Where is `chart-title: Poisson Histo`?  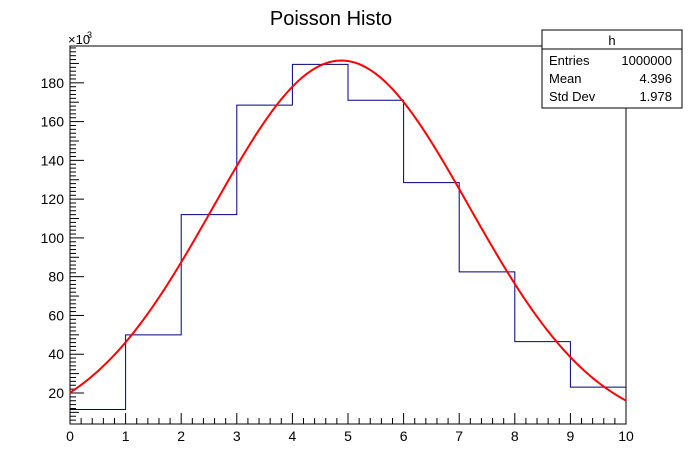
chart-title: Poisson Histo is located at coordinates (331, 19).